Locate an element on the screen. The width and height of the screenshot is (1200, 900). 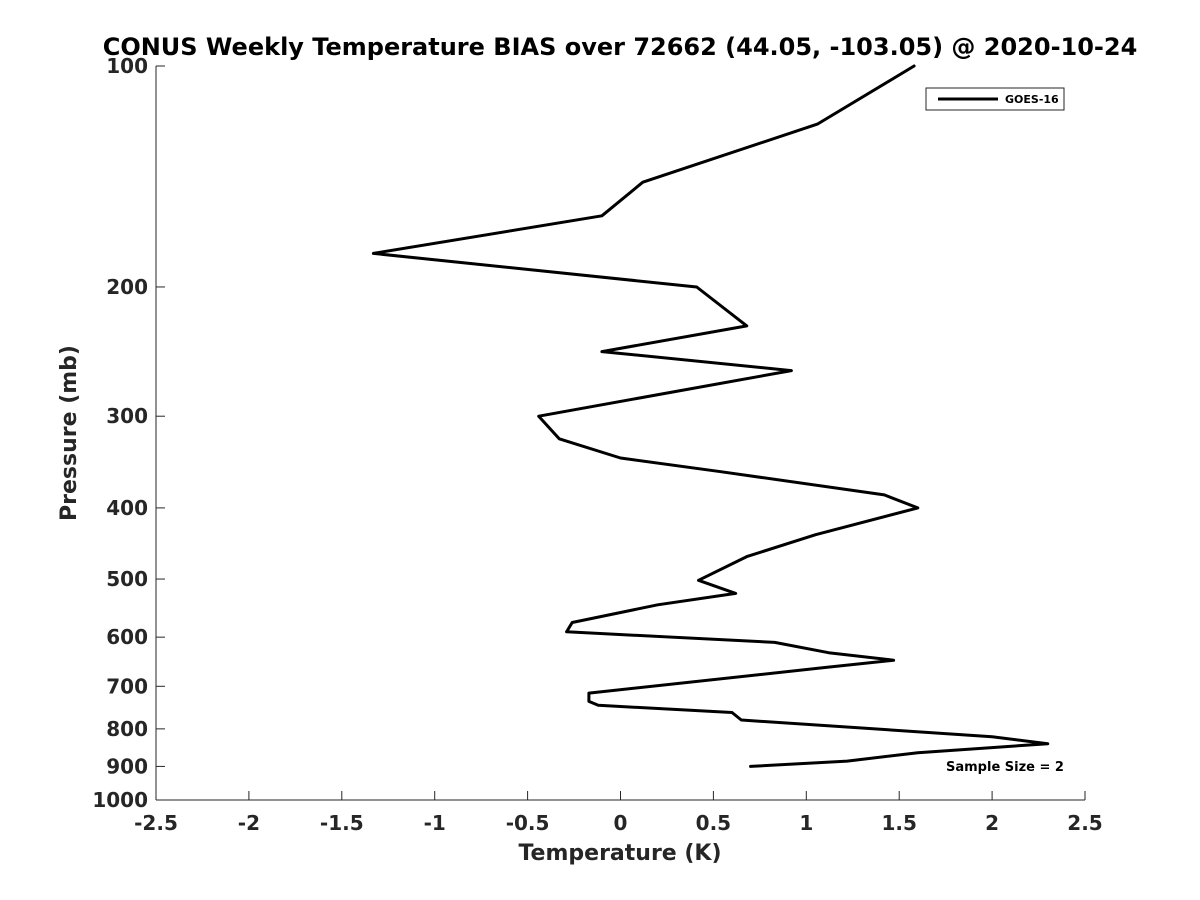
x-tick-label: 2 is located at coordinates (992, 823).